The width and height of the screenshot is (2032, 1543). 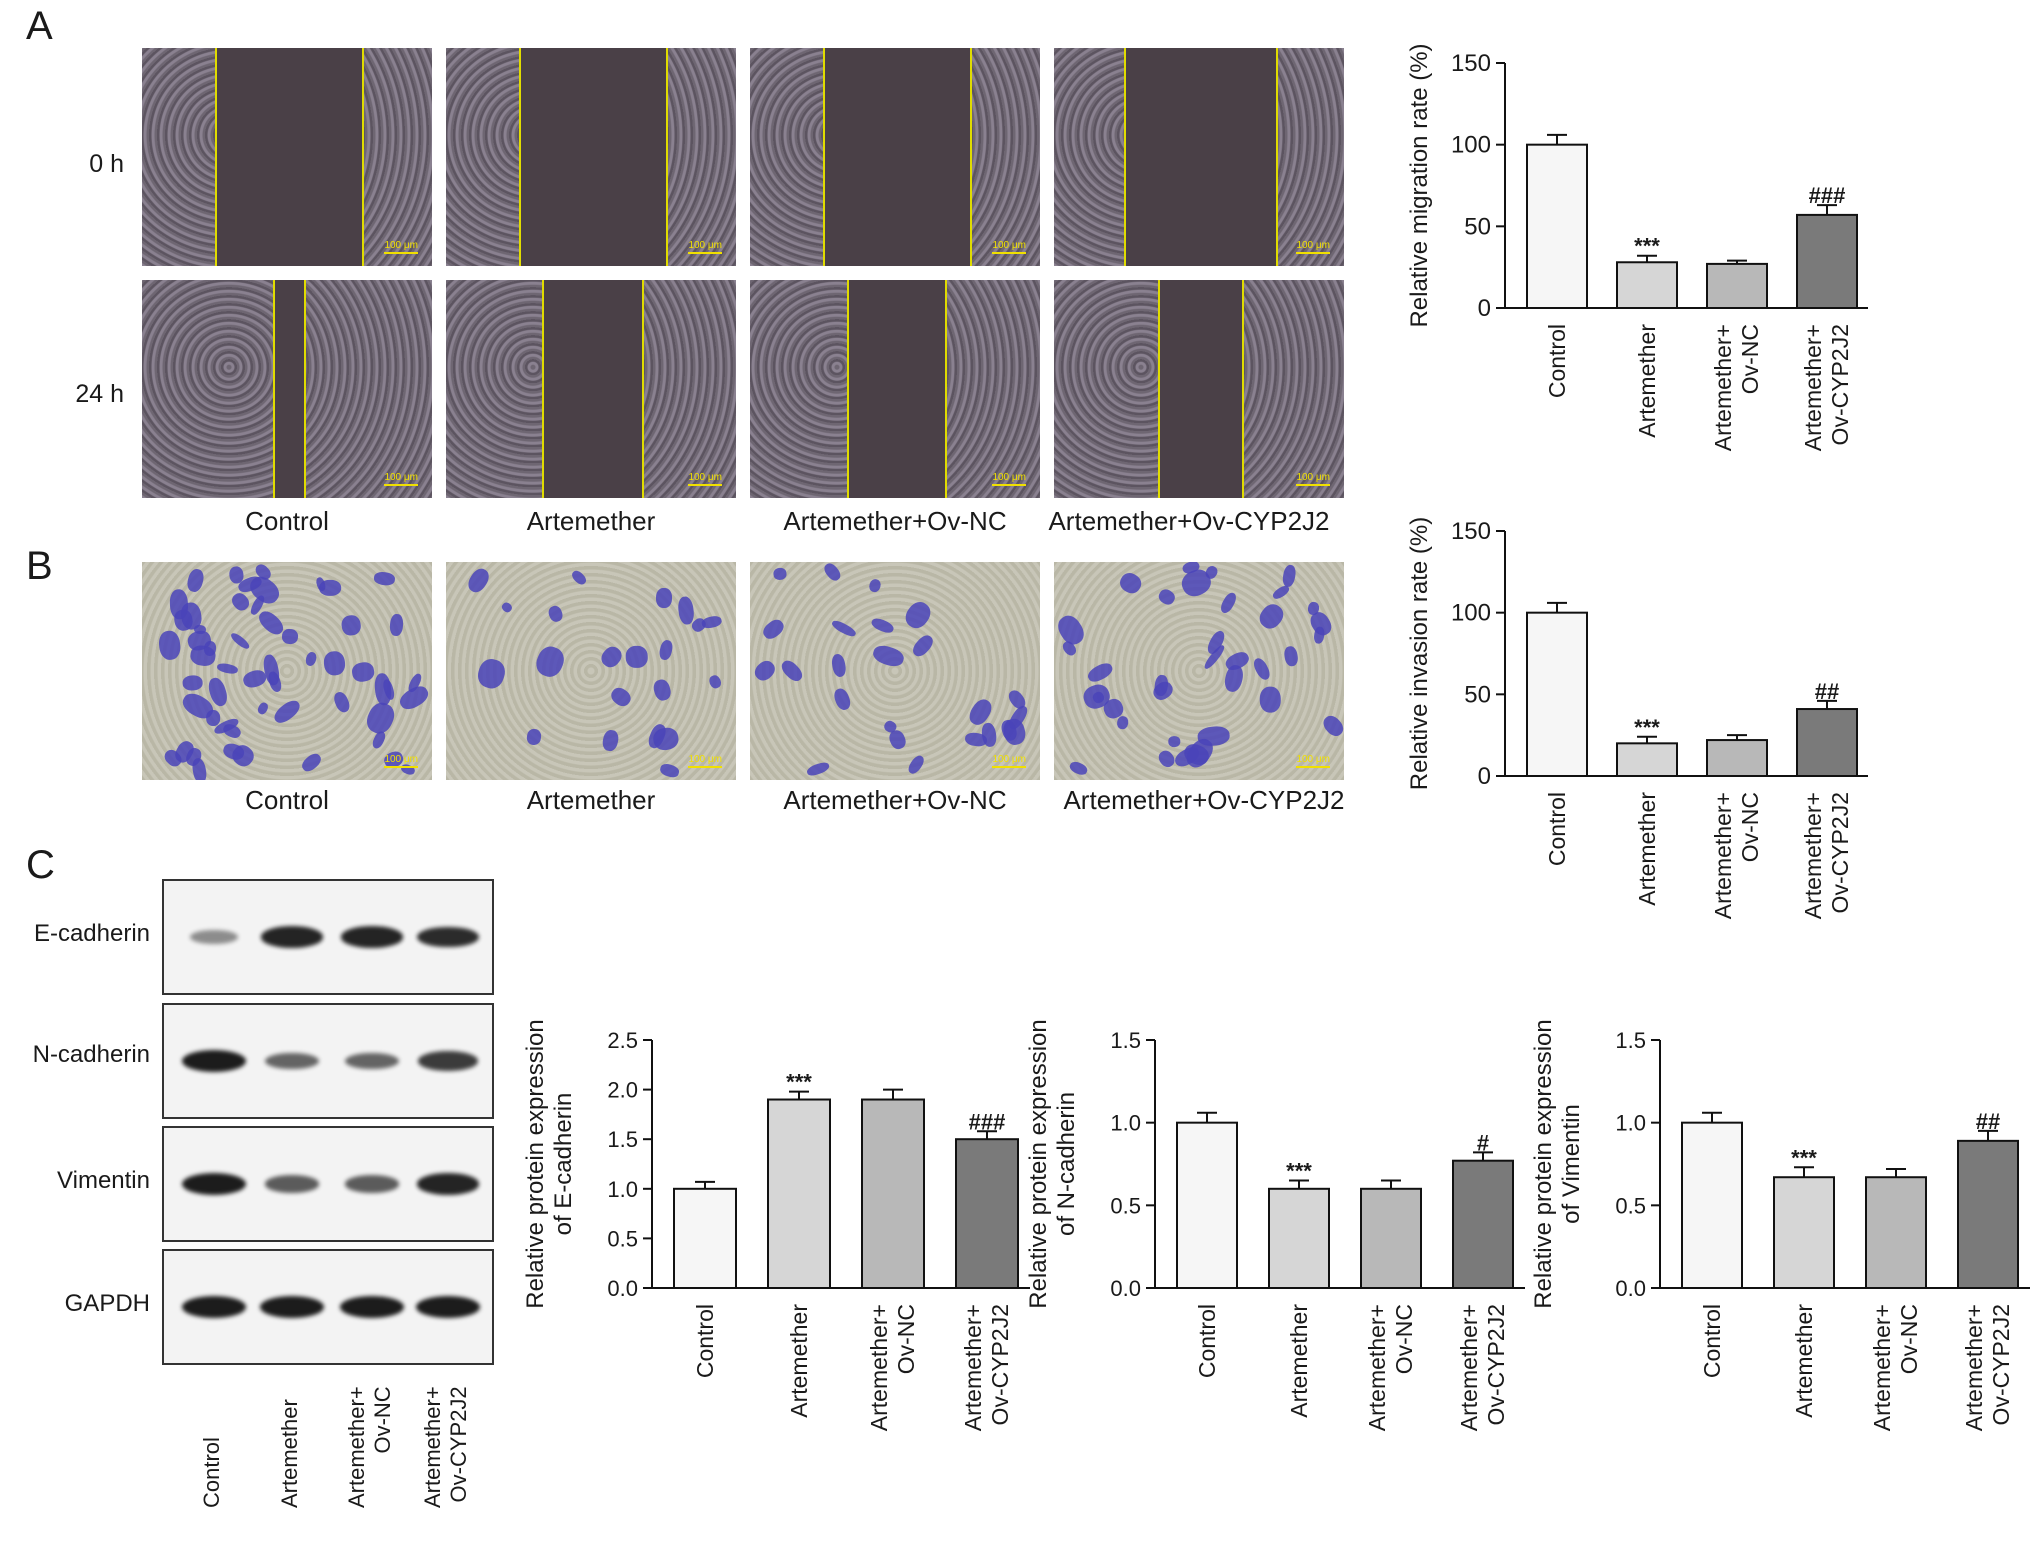 What do you see at coordinates (39, 26) in the screenshot?
I see `panel-label-a: A` at bounding box center [39, 26].